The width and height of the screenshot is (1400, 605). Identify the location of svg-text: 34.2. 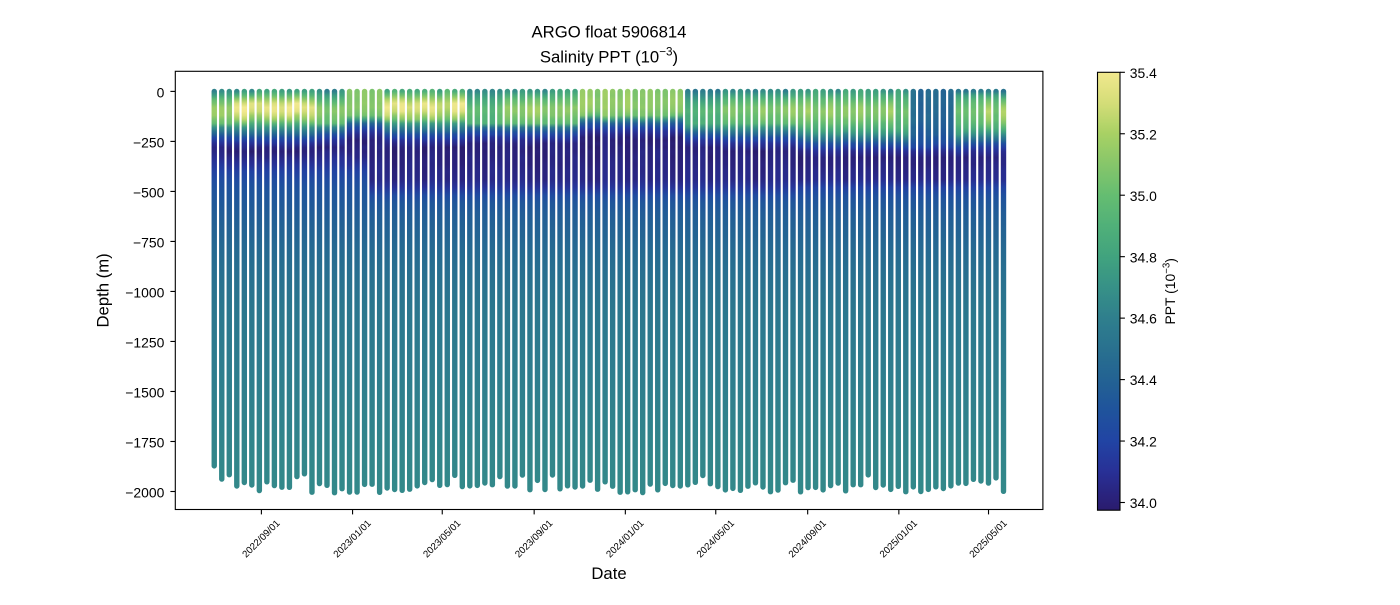
(1143, 442).